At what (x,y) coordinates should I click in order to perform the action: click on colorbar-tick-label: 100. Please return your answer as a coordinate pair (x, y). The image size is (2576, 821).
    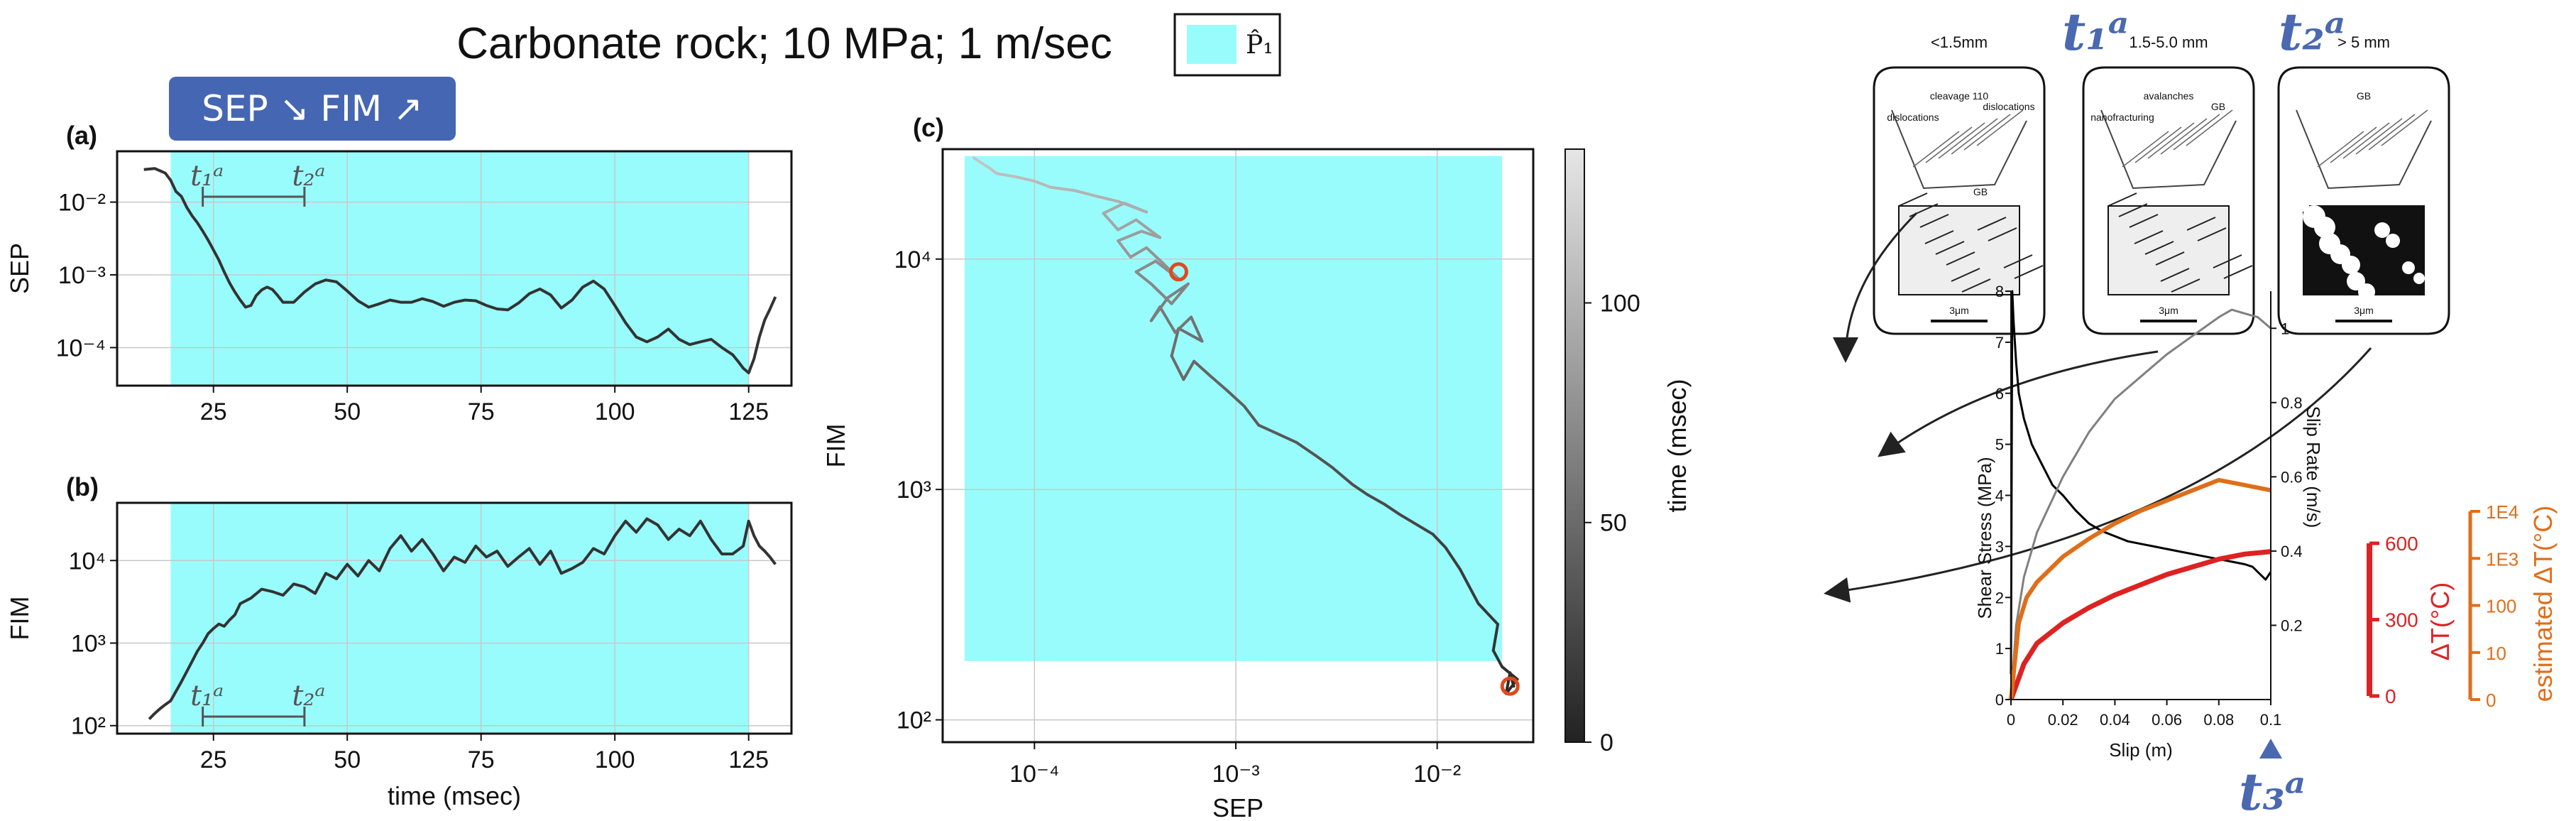
    Looking at the image, I should click on (1620, 303).